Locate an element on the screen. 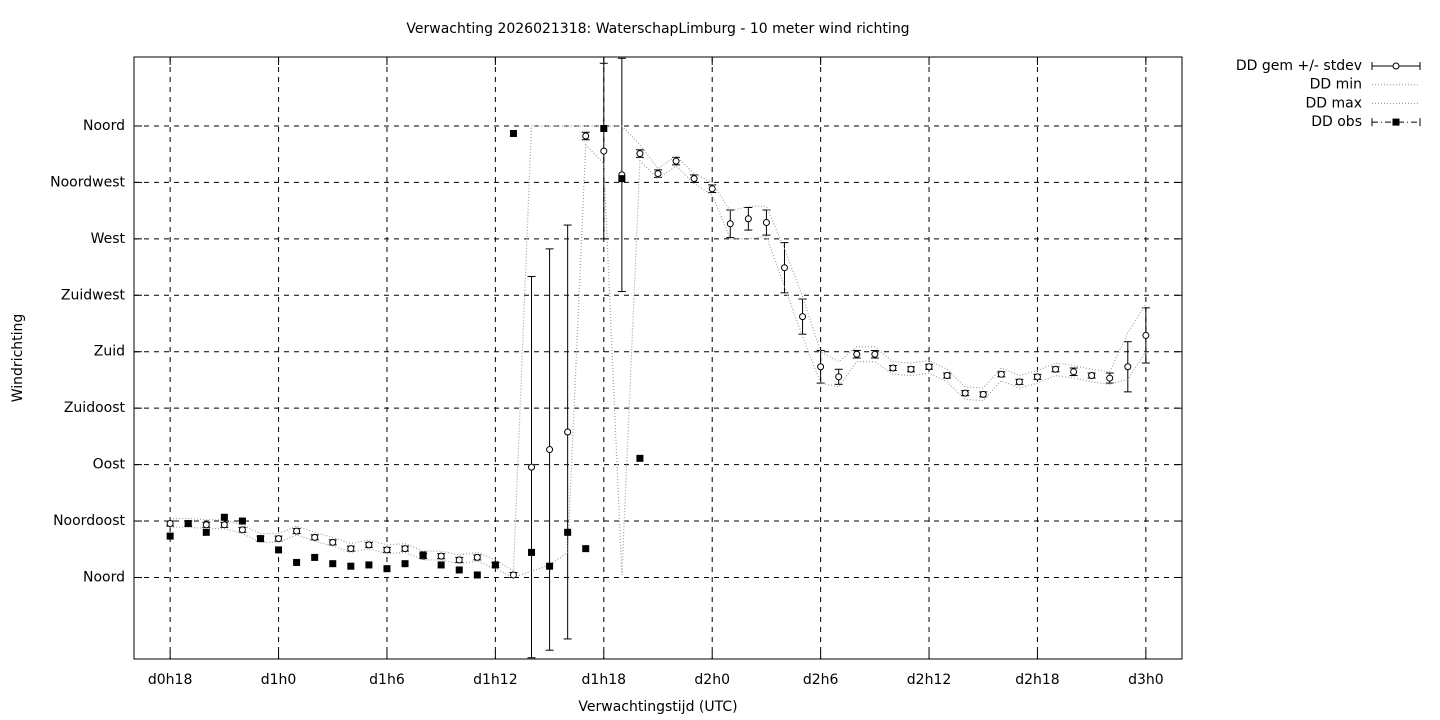 The width and height of the screenshot is (1440, 720). x-tick-label: d2h18 is located at coordinates (1037, 680).